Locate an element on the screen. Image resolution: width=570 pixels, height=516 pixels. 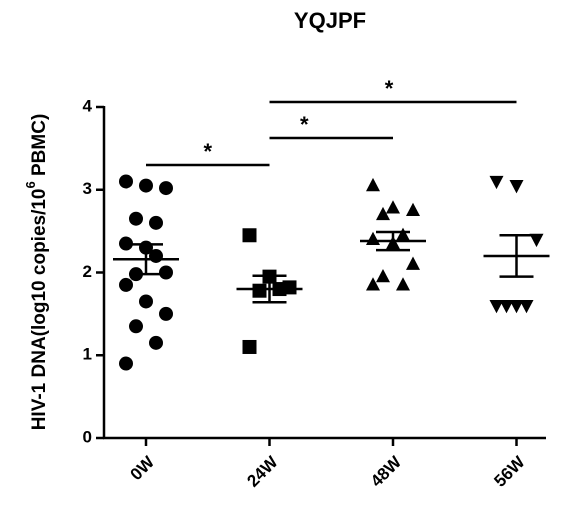
y-label-main: HIV-1 DNA(log10 copies/10 is located at coordinates (39, 310).